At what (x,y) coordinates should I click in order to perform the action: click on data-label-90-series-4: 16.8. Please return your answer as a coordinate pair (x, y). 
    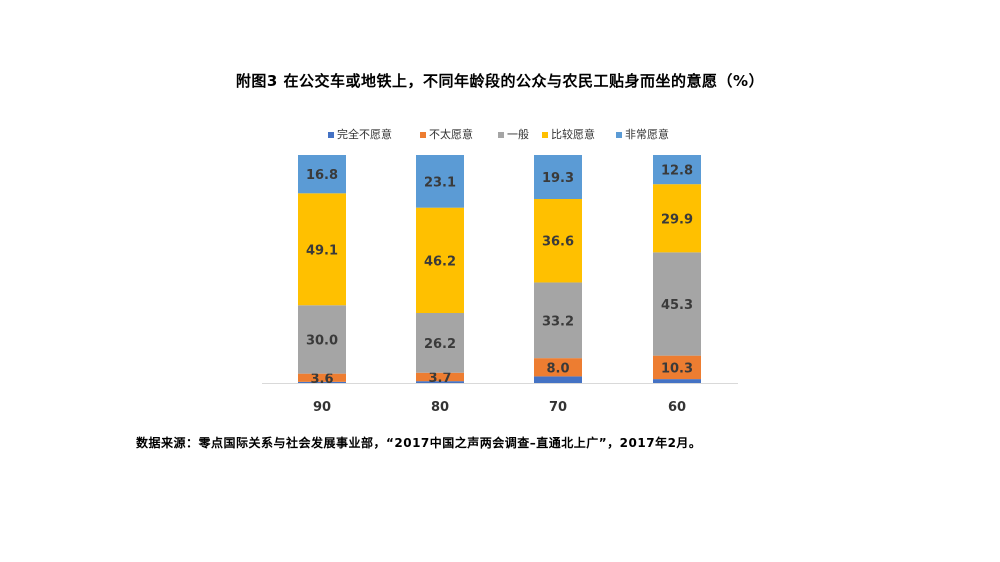
    Looking at the image, I should click on (322, 175).